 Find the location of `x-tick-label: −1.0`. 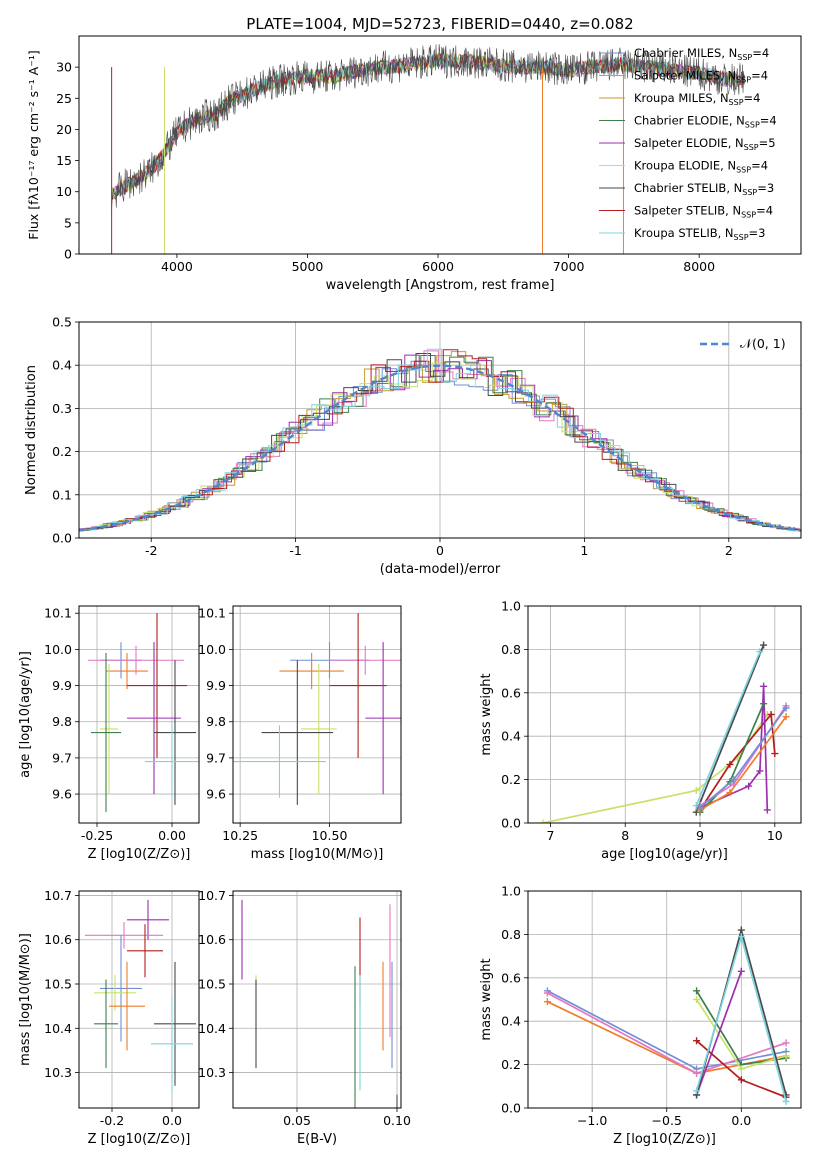

x-tick-label: −1.0 is located at coordinates (592, 1120).